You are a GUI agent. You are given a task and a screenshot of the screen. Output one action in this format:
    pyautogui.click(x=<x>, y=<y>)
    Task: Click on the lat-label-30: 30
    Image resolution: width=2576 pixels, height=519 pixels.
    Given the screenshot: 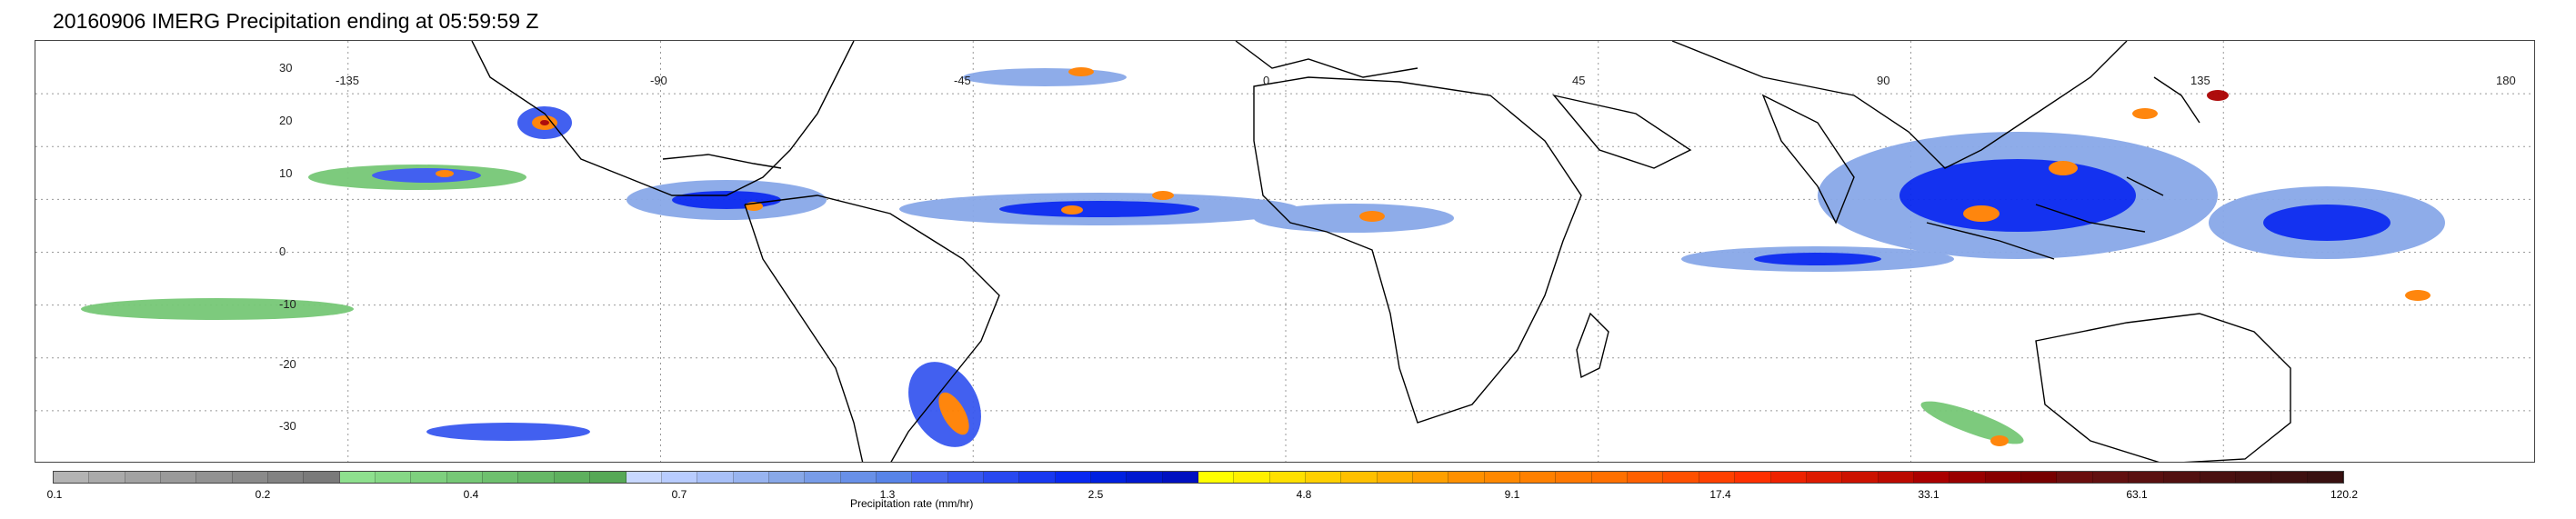 What is the action you would take?
    pyautogui.click(x=286, y=68)
    